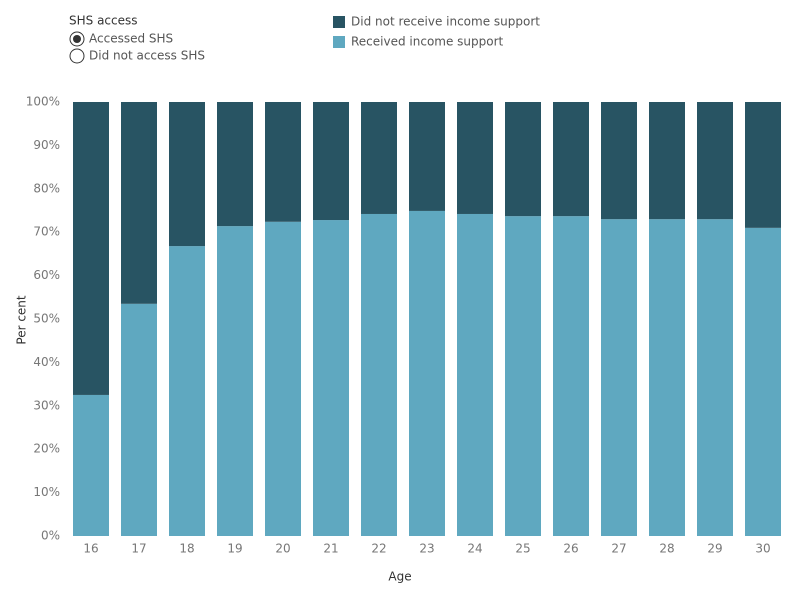 The image size is (800, 600). Describe the element at coordinates (618, 549) in the screenshot. I see `x-tick-label: 27` at that location.